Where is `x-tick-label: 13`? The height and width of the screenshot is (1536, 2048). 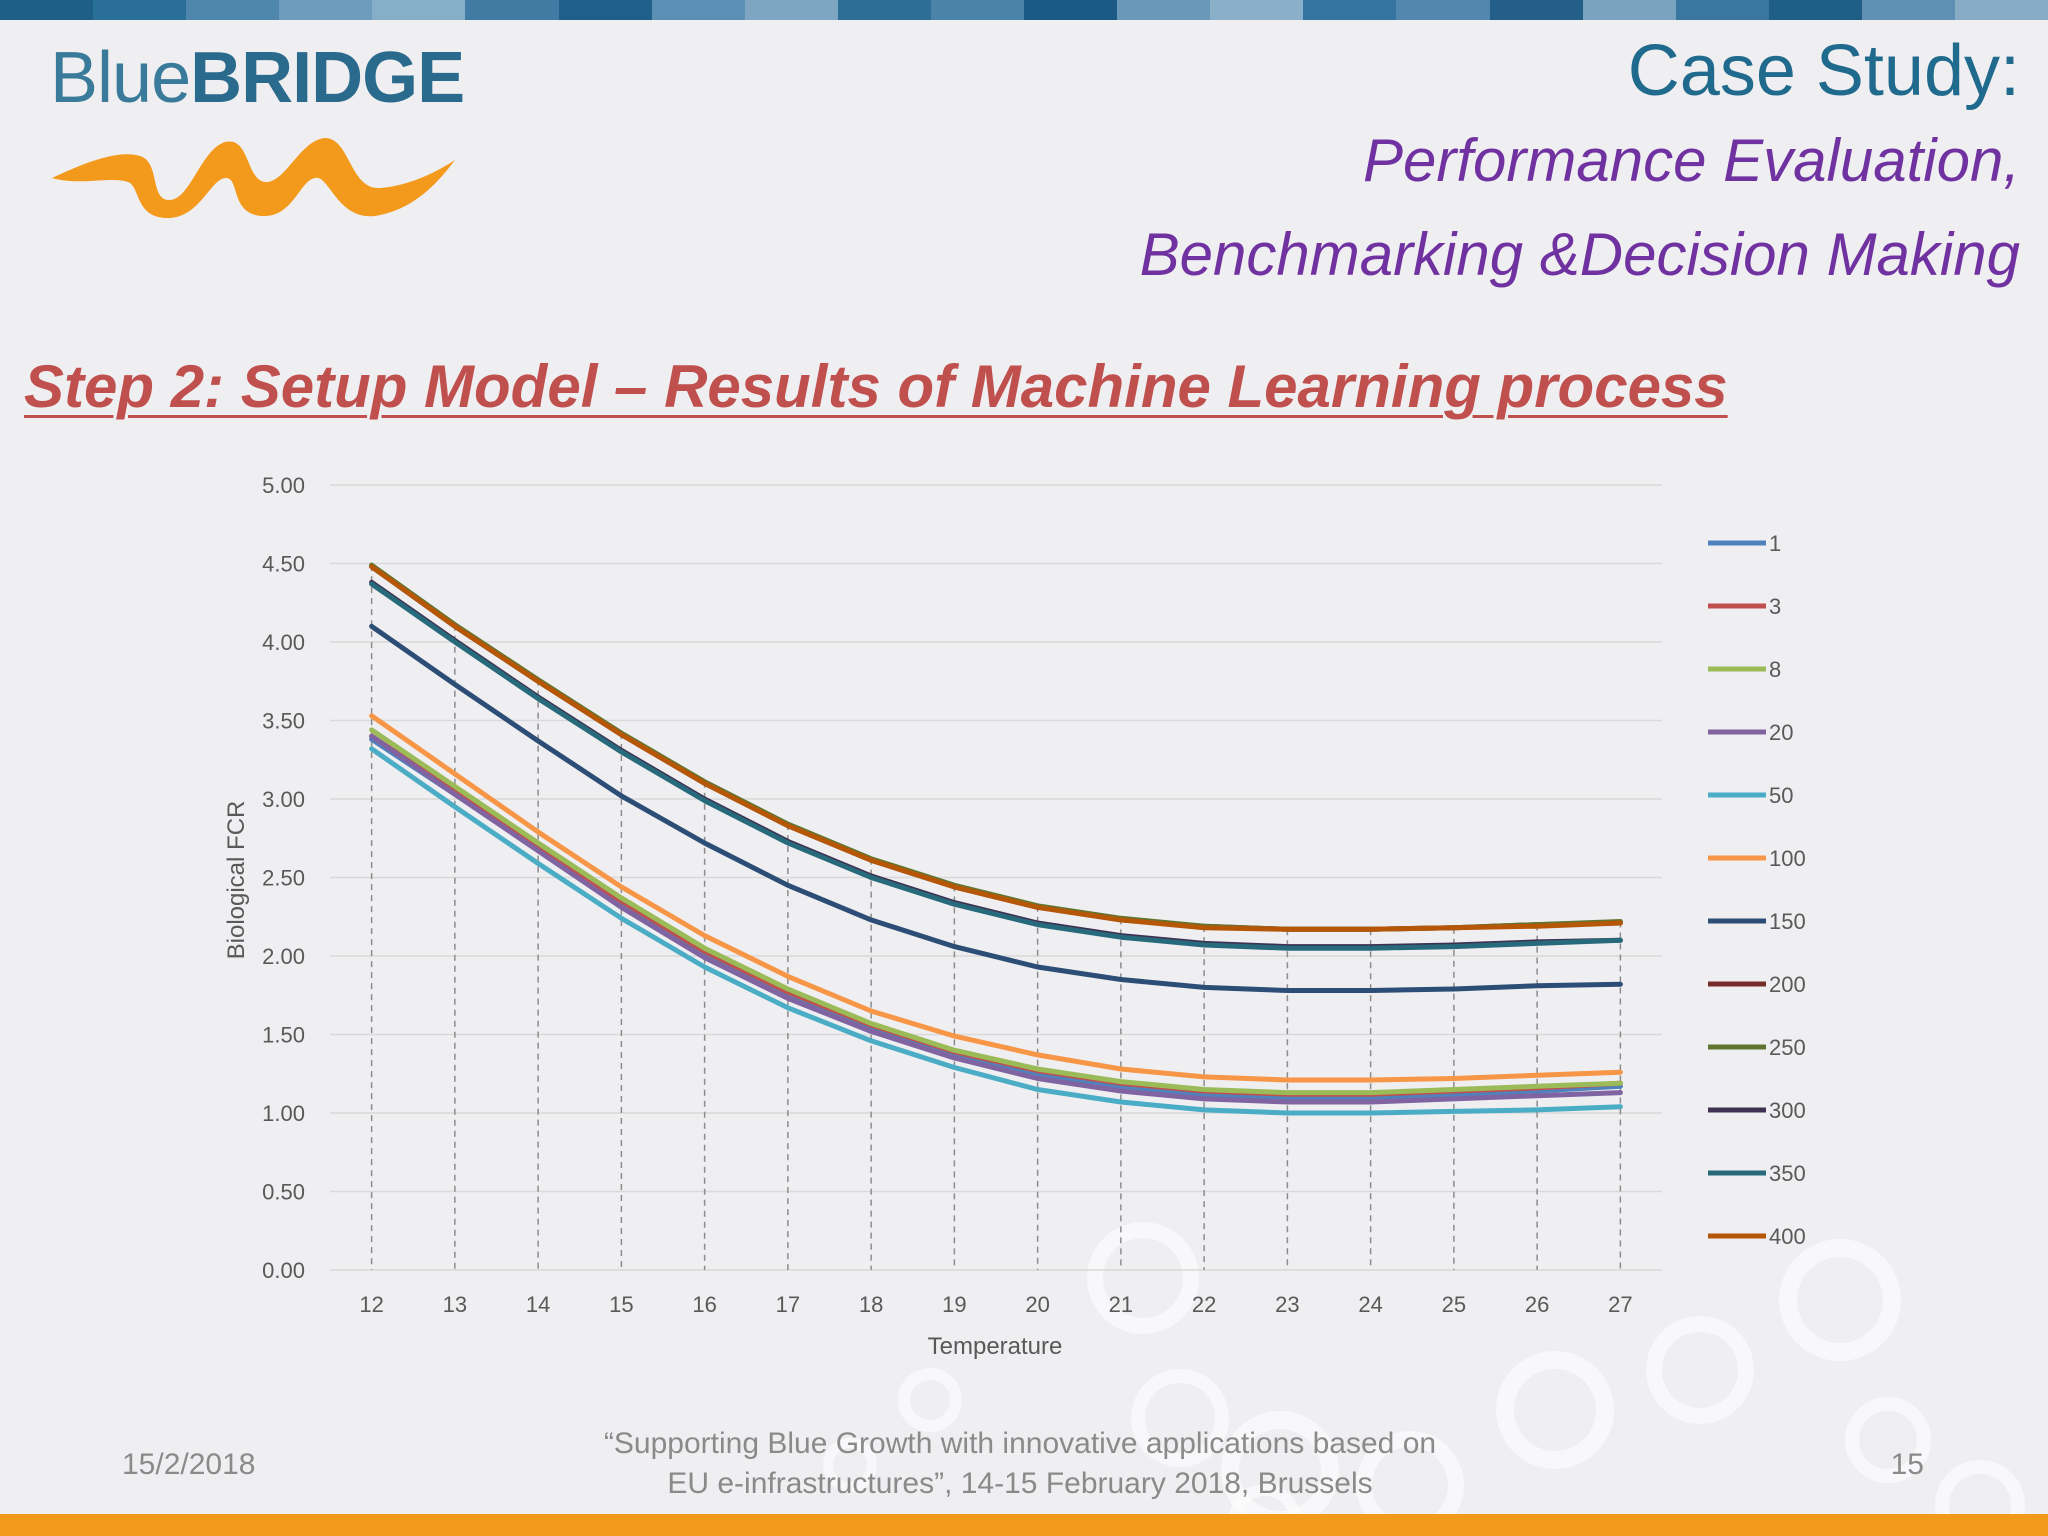
x-tick-label: 13 is located at coordinates (455, 1304).